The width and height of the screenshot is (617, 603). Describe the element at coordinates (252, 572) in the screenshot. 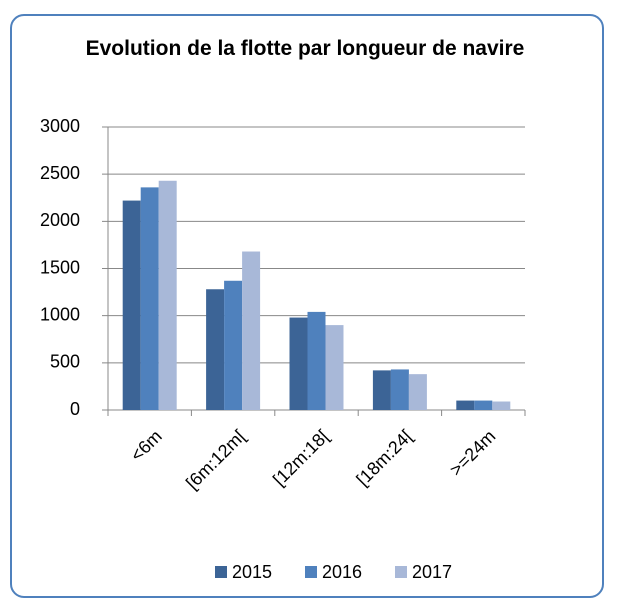

I see `legend-label: 2015` at that location.